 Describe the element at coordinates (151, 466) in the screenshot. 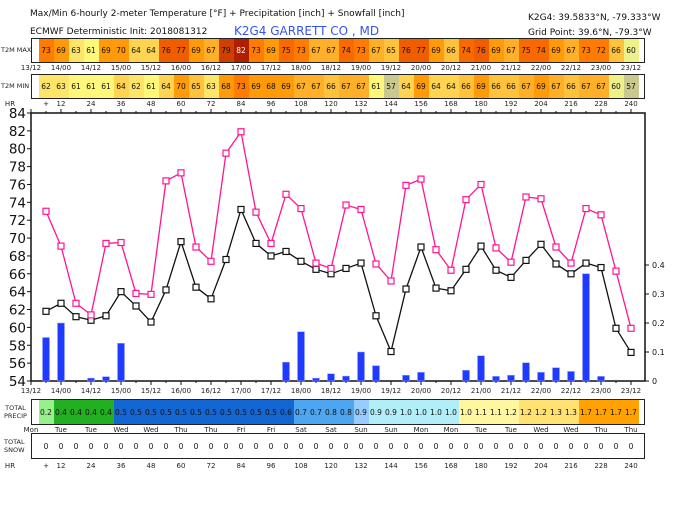

I see `hour-tick-label: 48` at that location.